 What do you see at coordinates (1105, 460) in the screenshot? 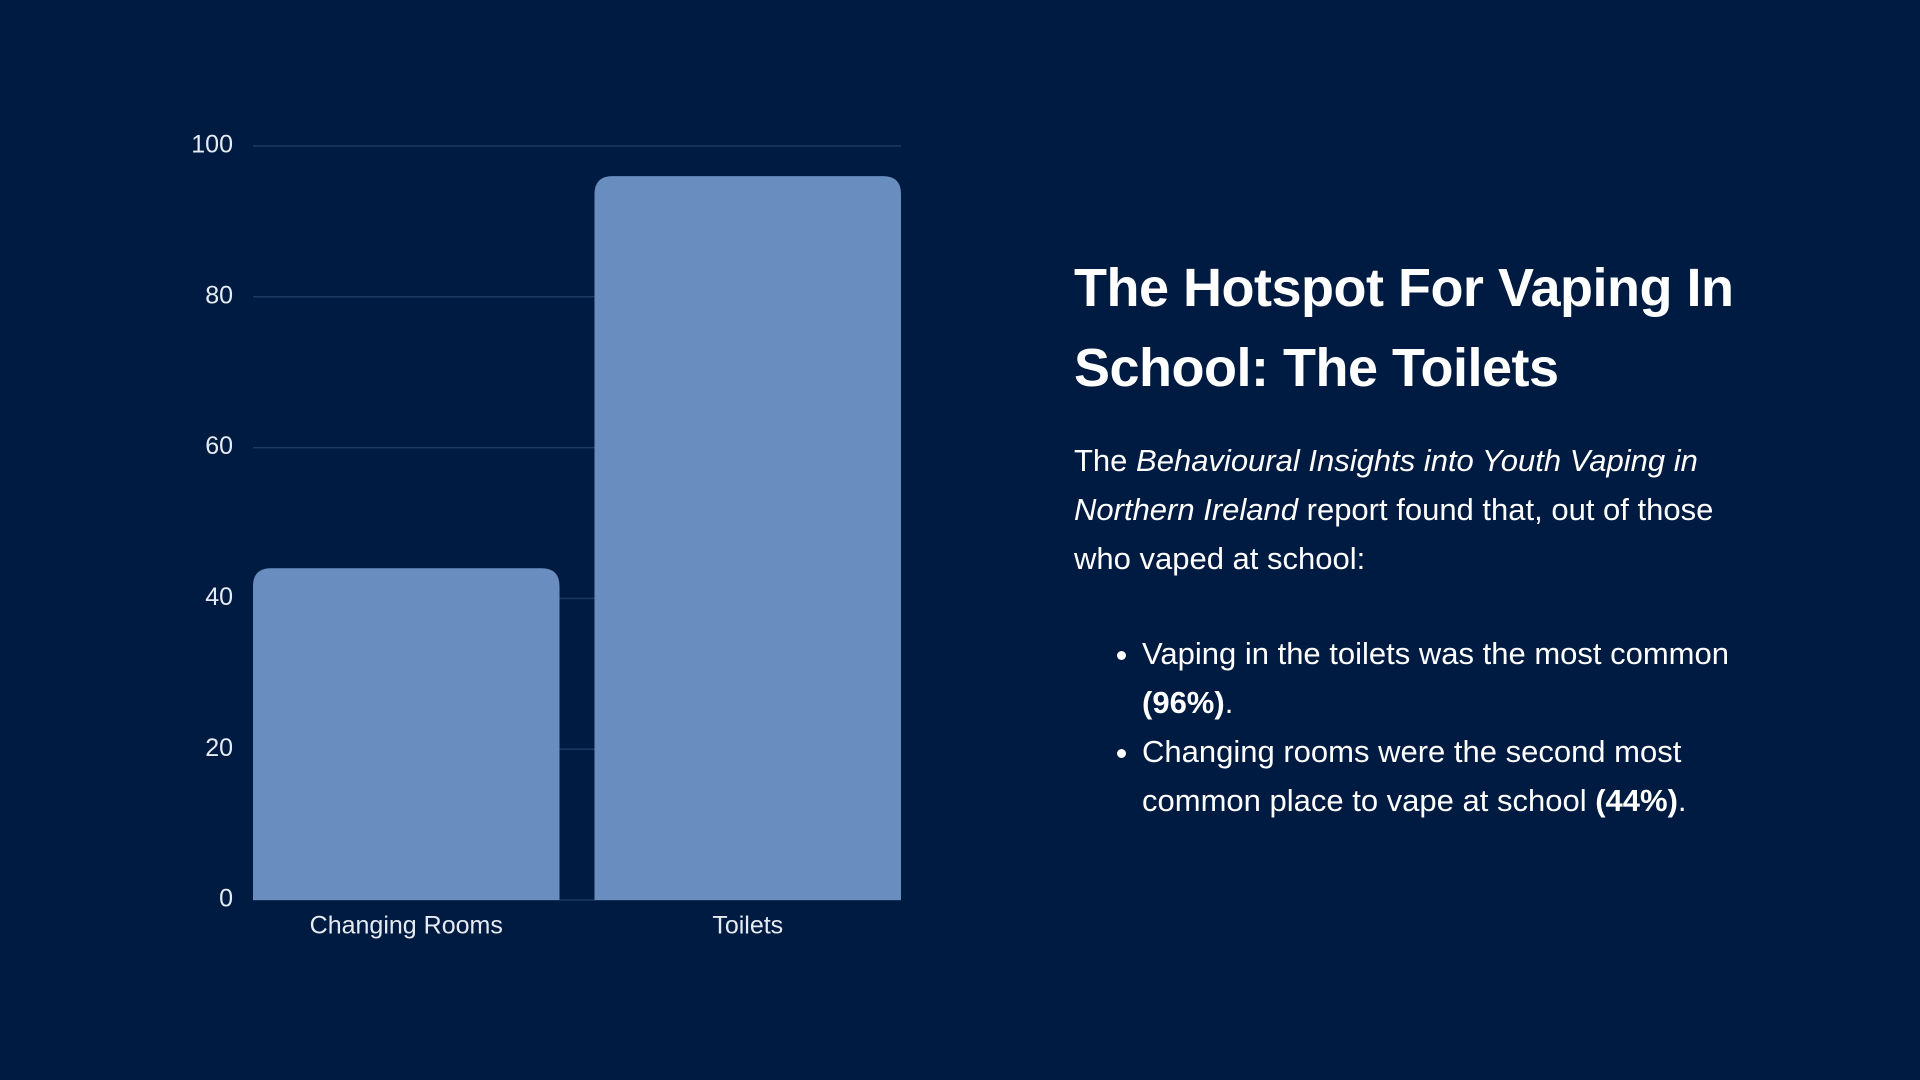
I see `intro-text: The` at bounding box center [1105, 460].